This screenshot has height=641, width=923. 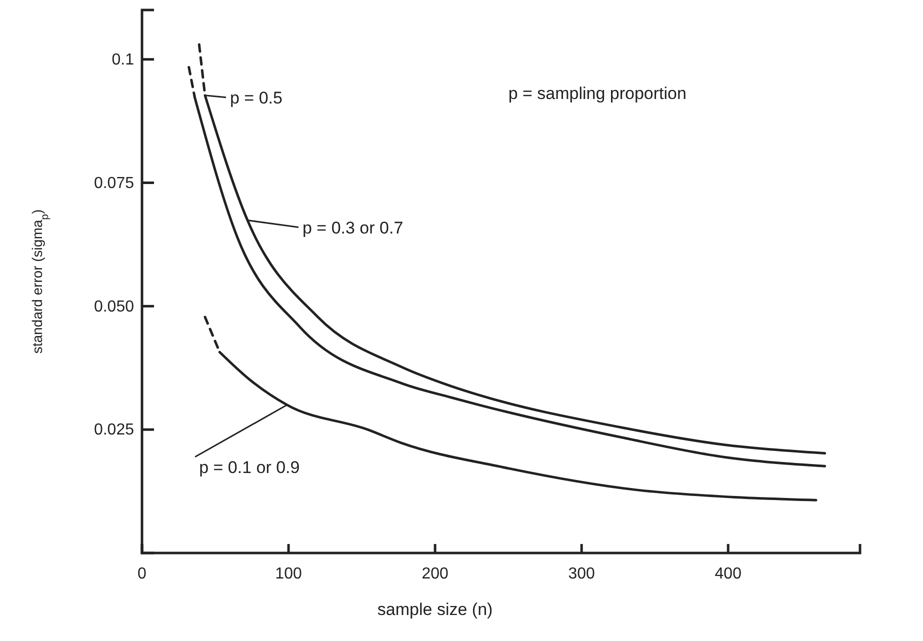 I want to click on y-tick-label: 0.025, so click(x=114, y=430).